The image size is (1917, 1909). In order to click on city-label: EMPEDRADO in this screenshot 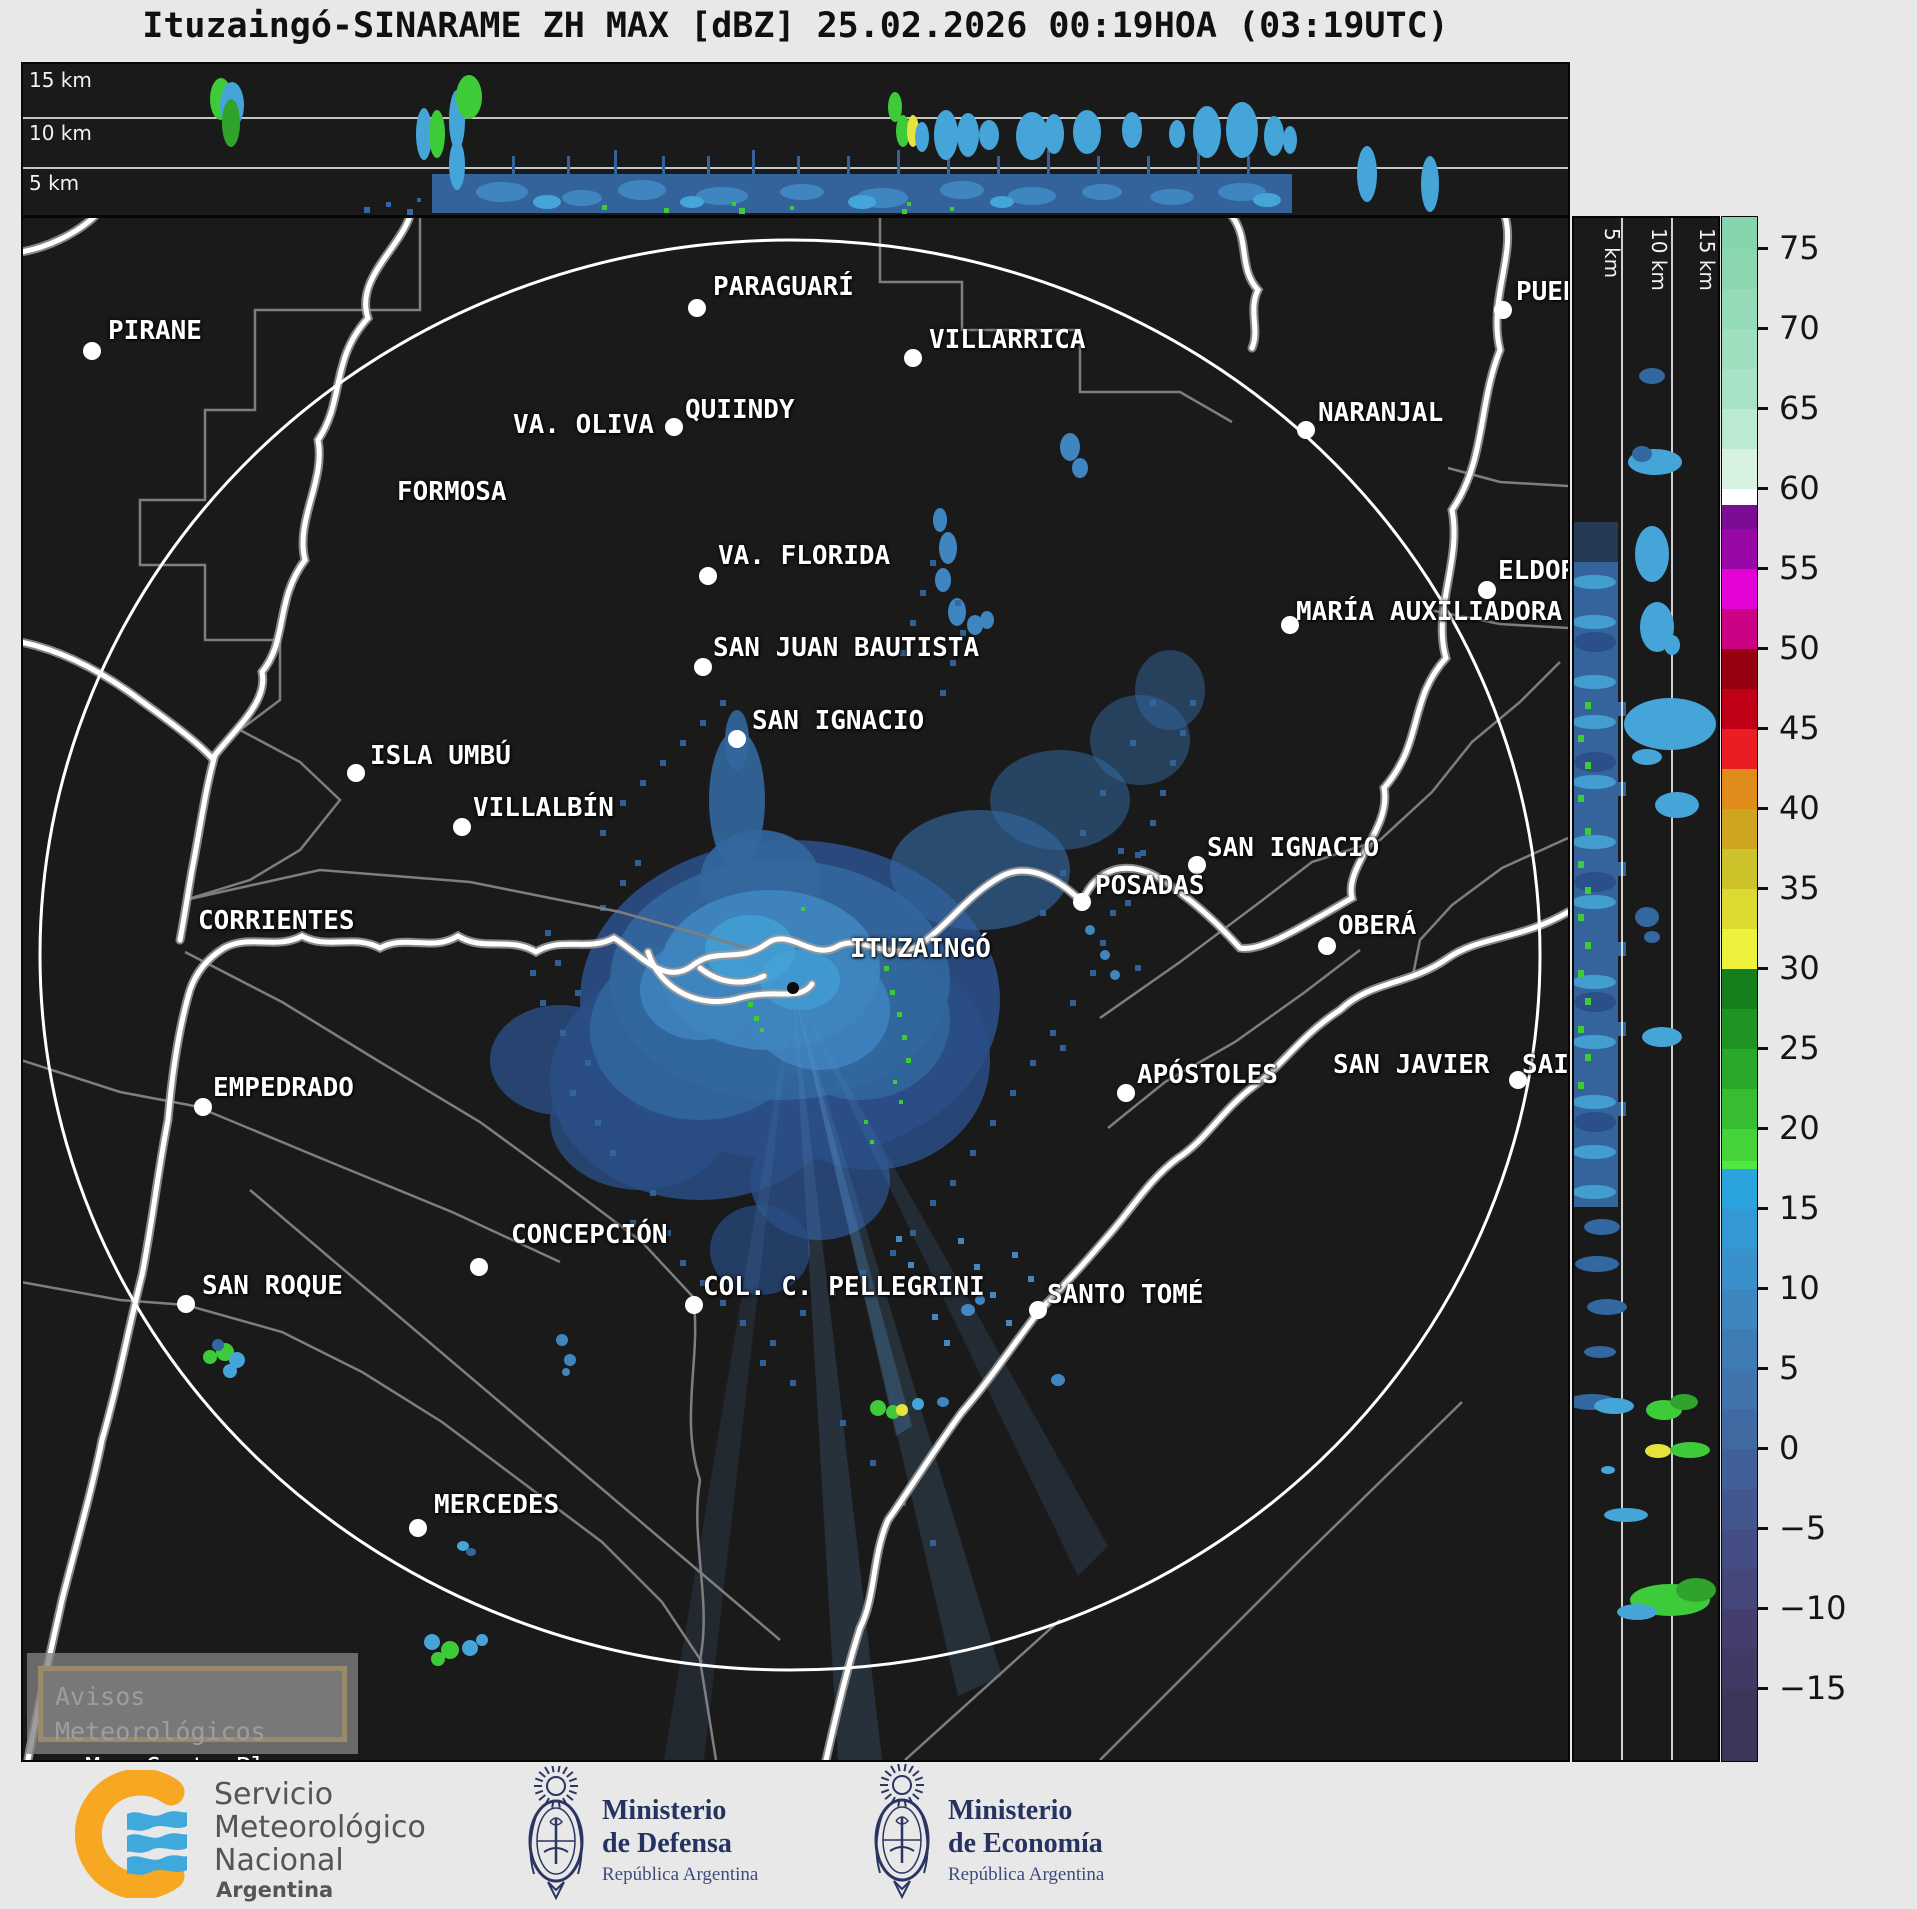, I will do `click(283, 1088)`.